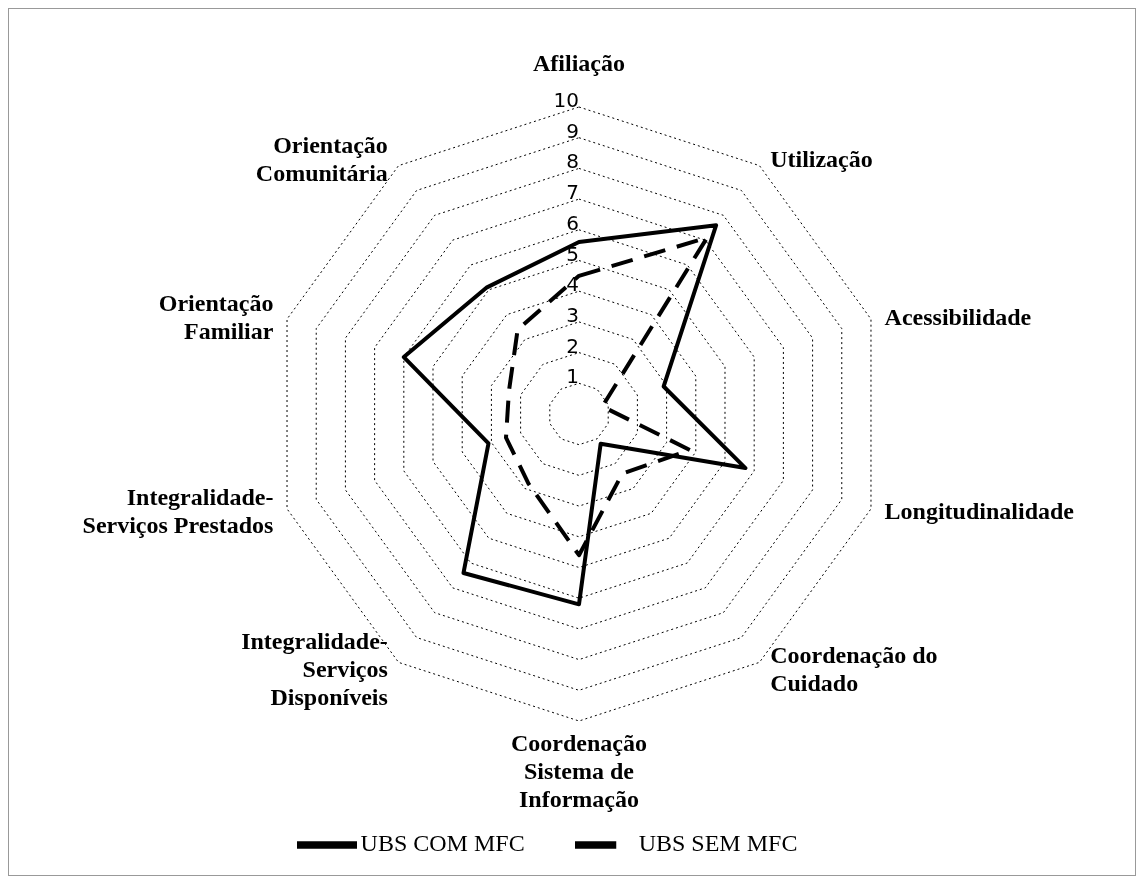  Describe the element at coordinates (572, 376) in the screenshot. I see `y-tick-label: 1` at that location.